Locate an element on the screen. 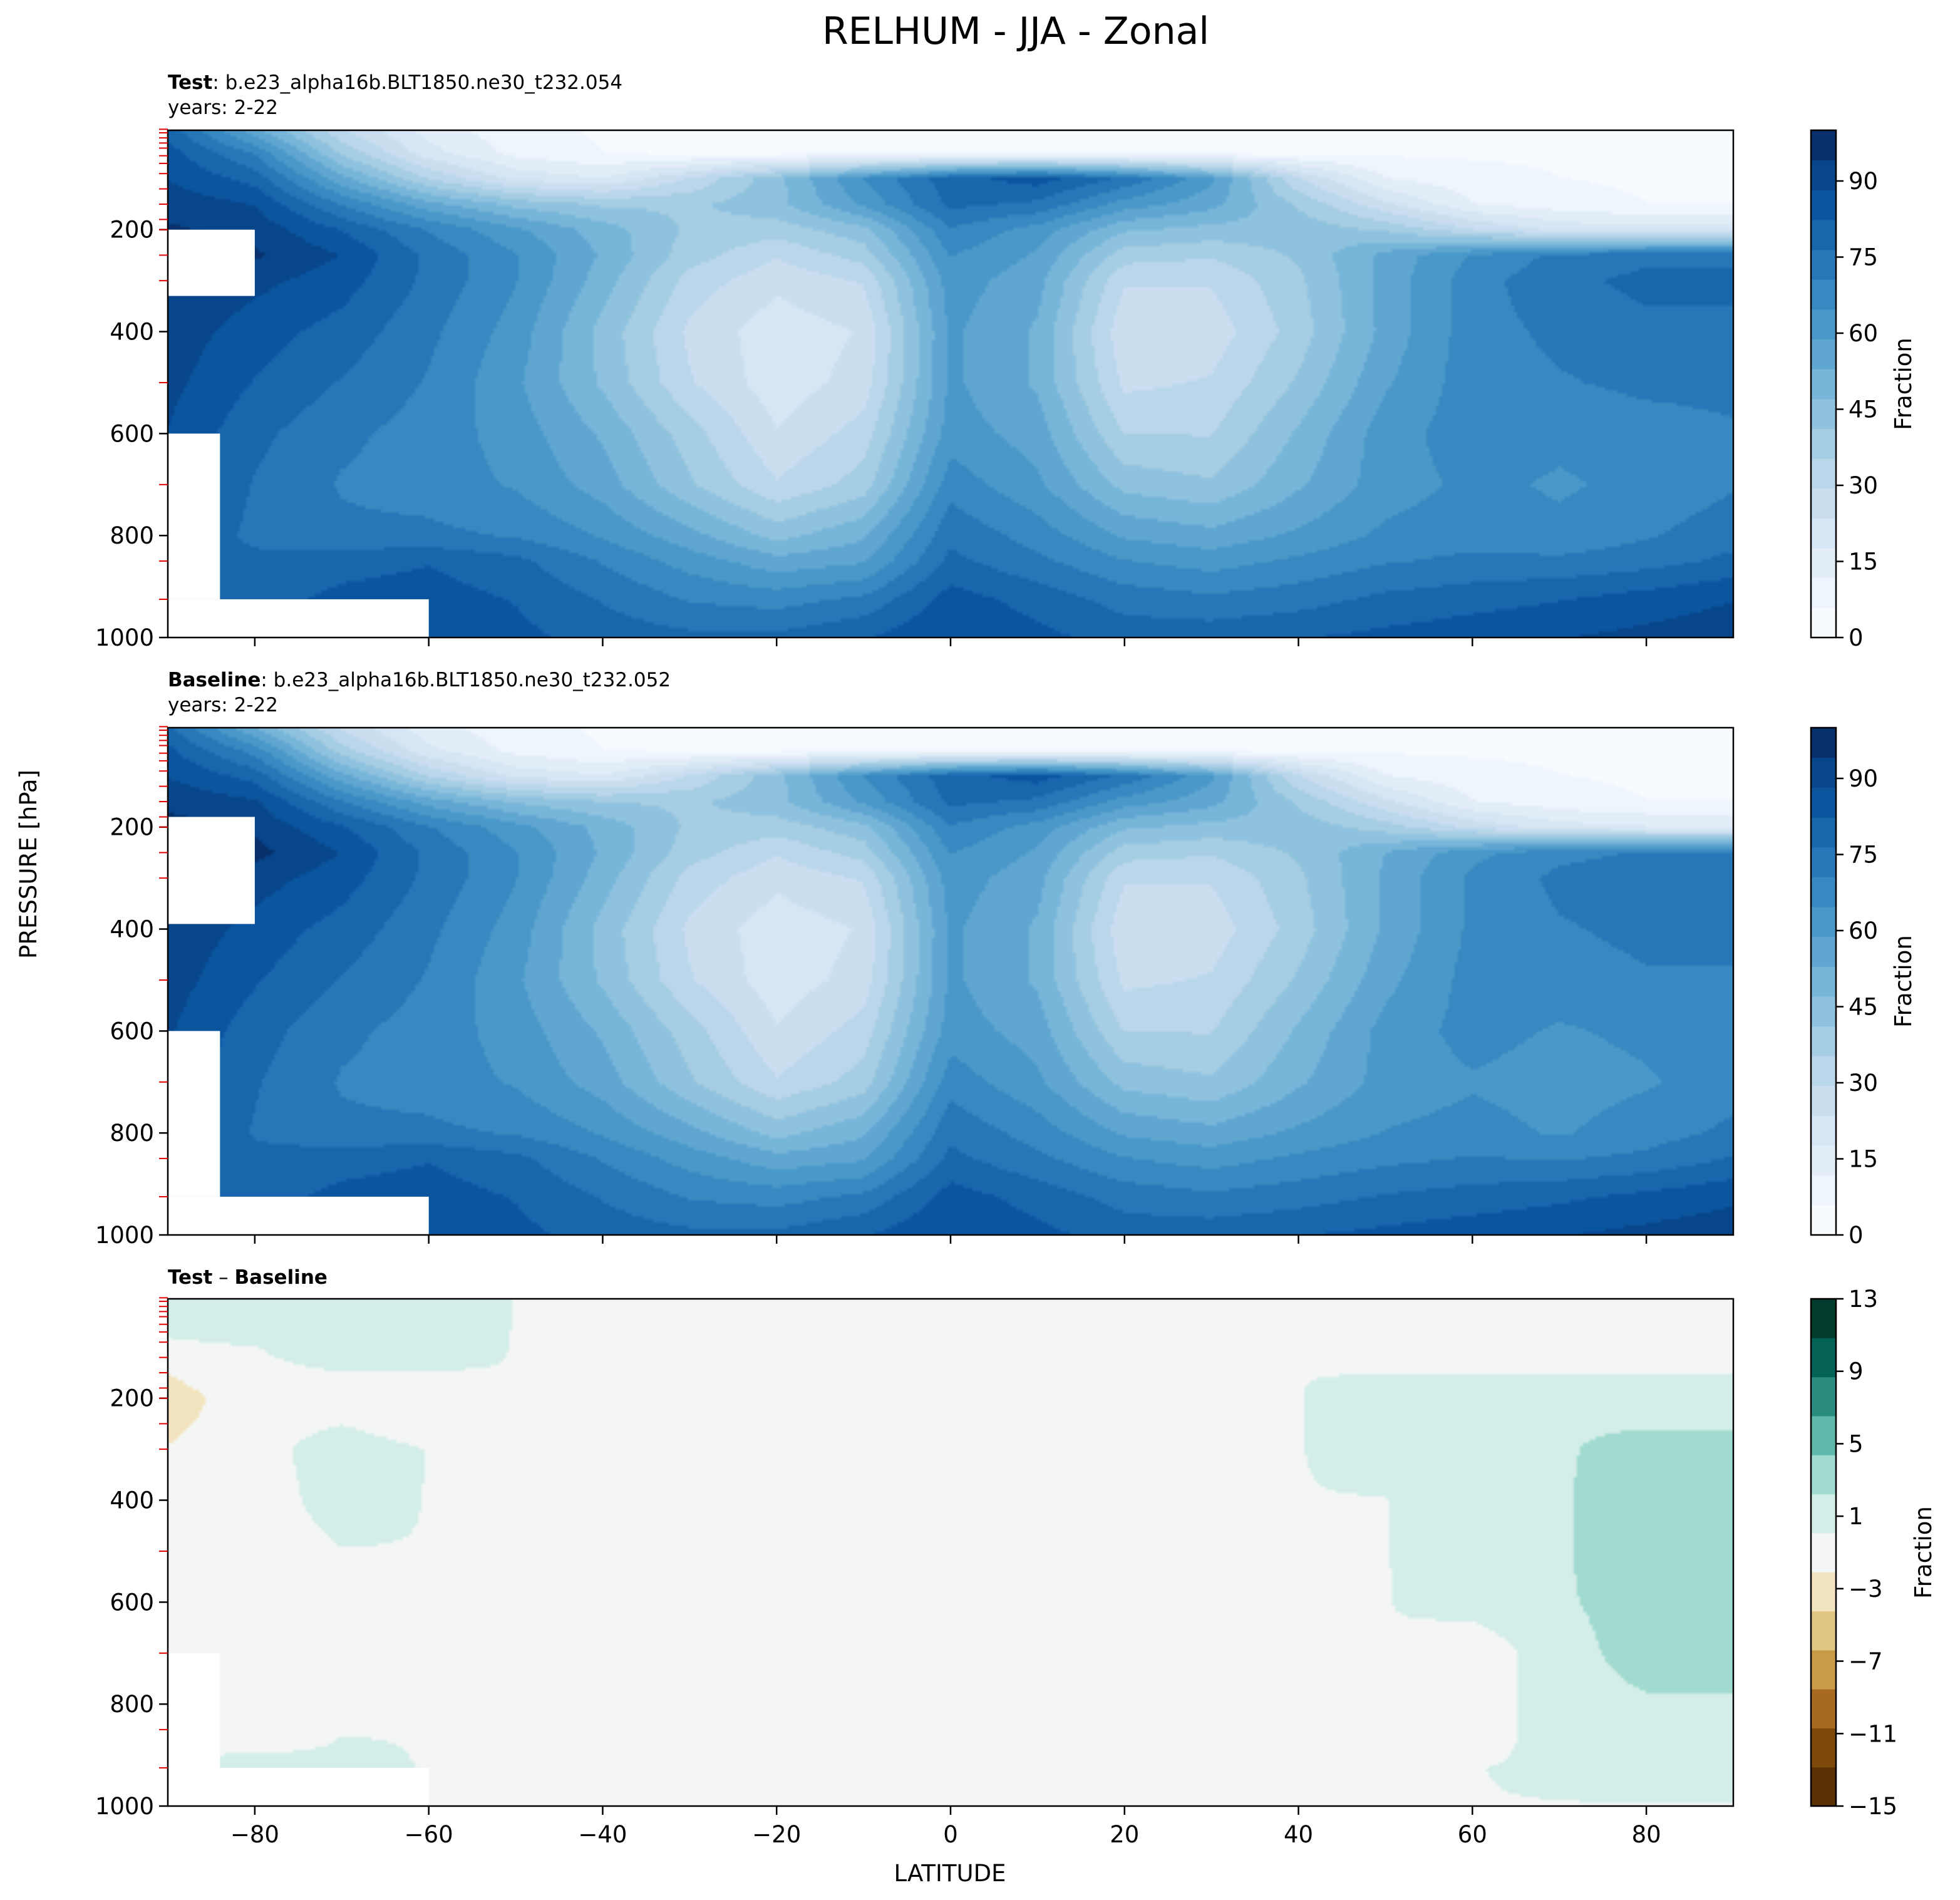 Image resolution: width=1960 pixels, height=1900 pixels. colorbar-tick-label: −3 is located at coordinates (1866, 1589).